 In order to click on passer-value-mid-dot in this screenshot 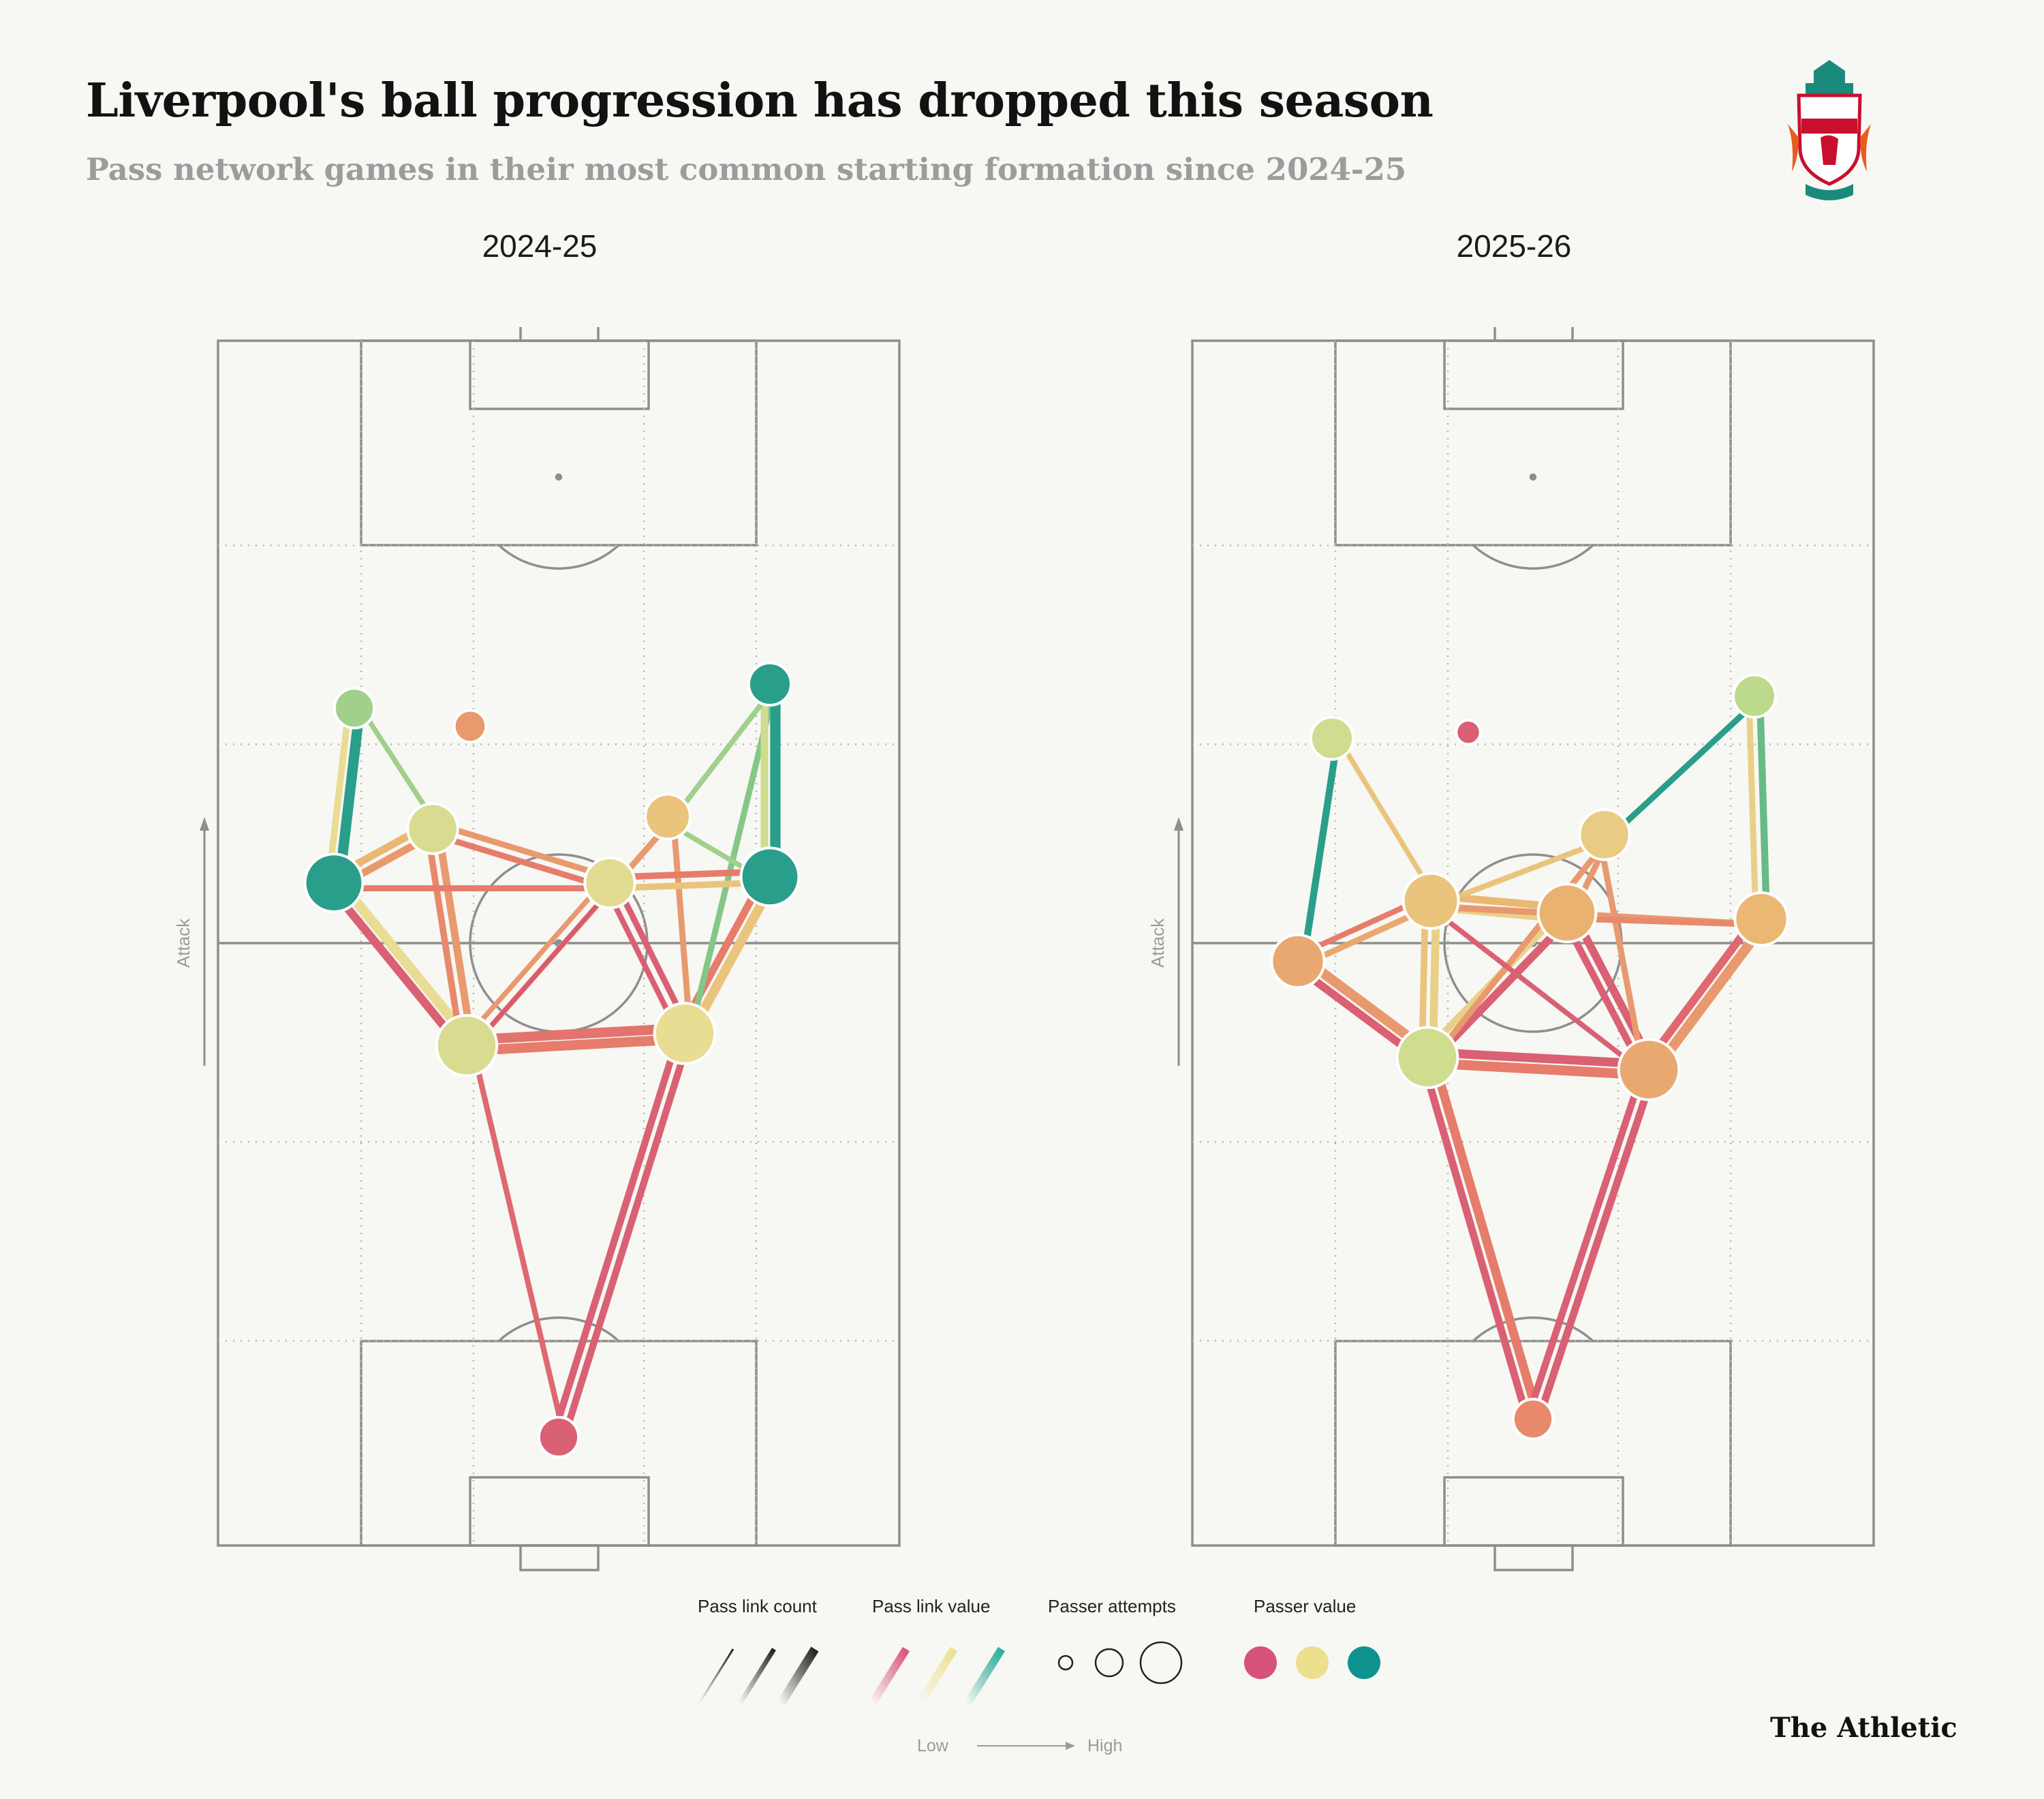, I will do `click(1312, 1662)`.